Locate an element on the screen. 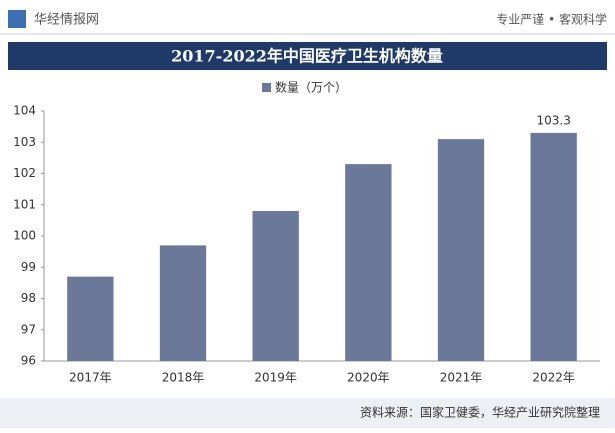 The width and height of the screenshot is (615, 433). y-tick-label: 97 is located at coordinates (28, 329).